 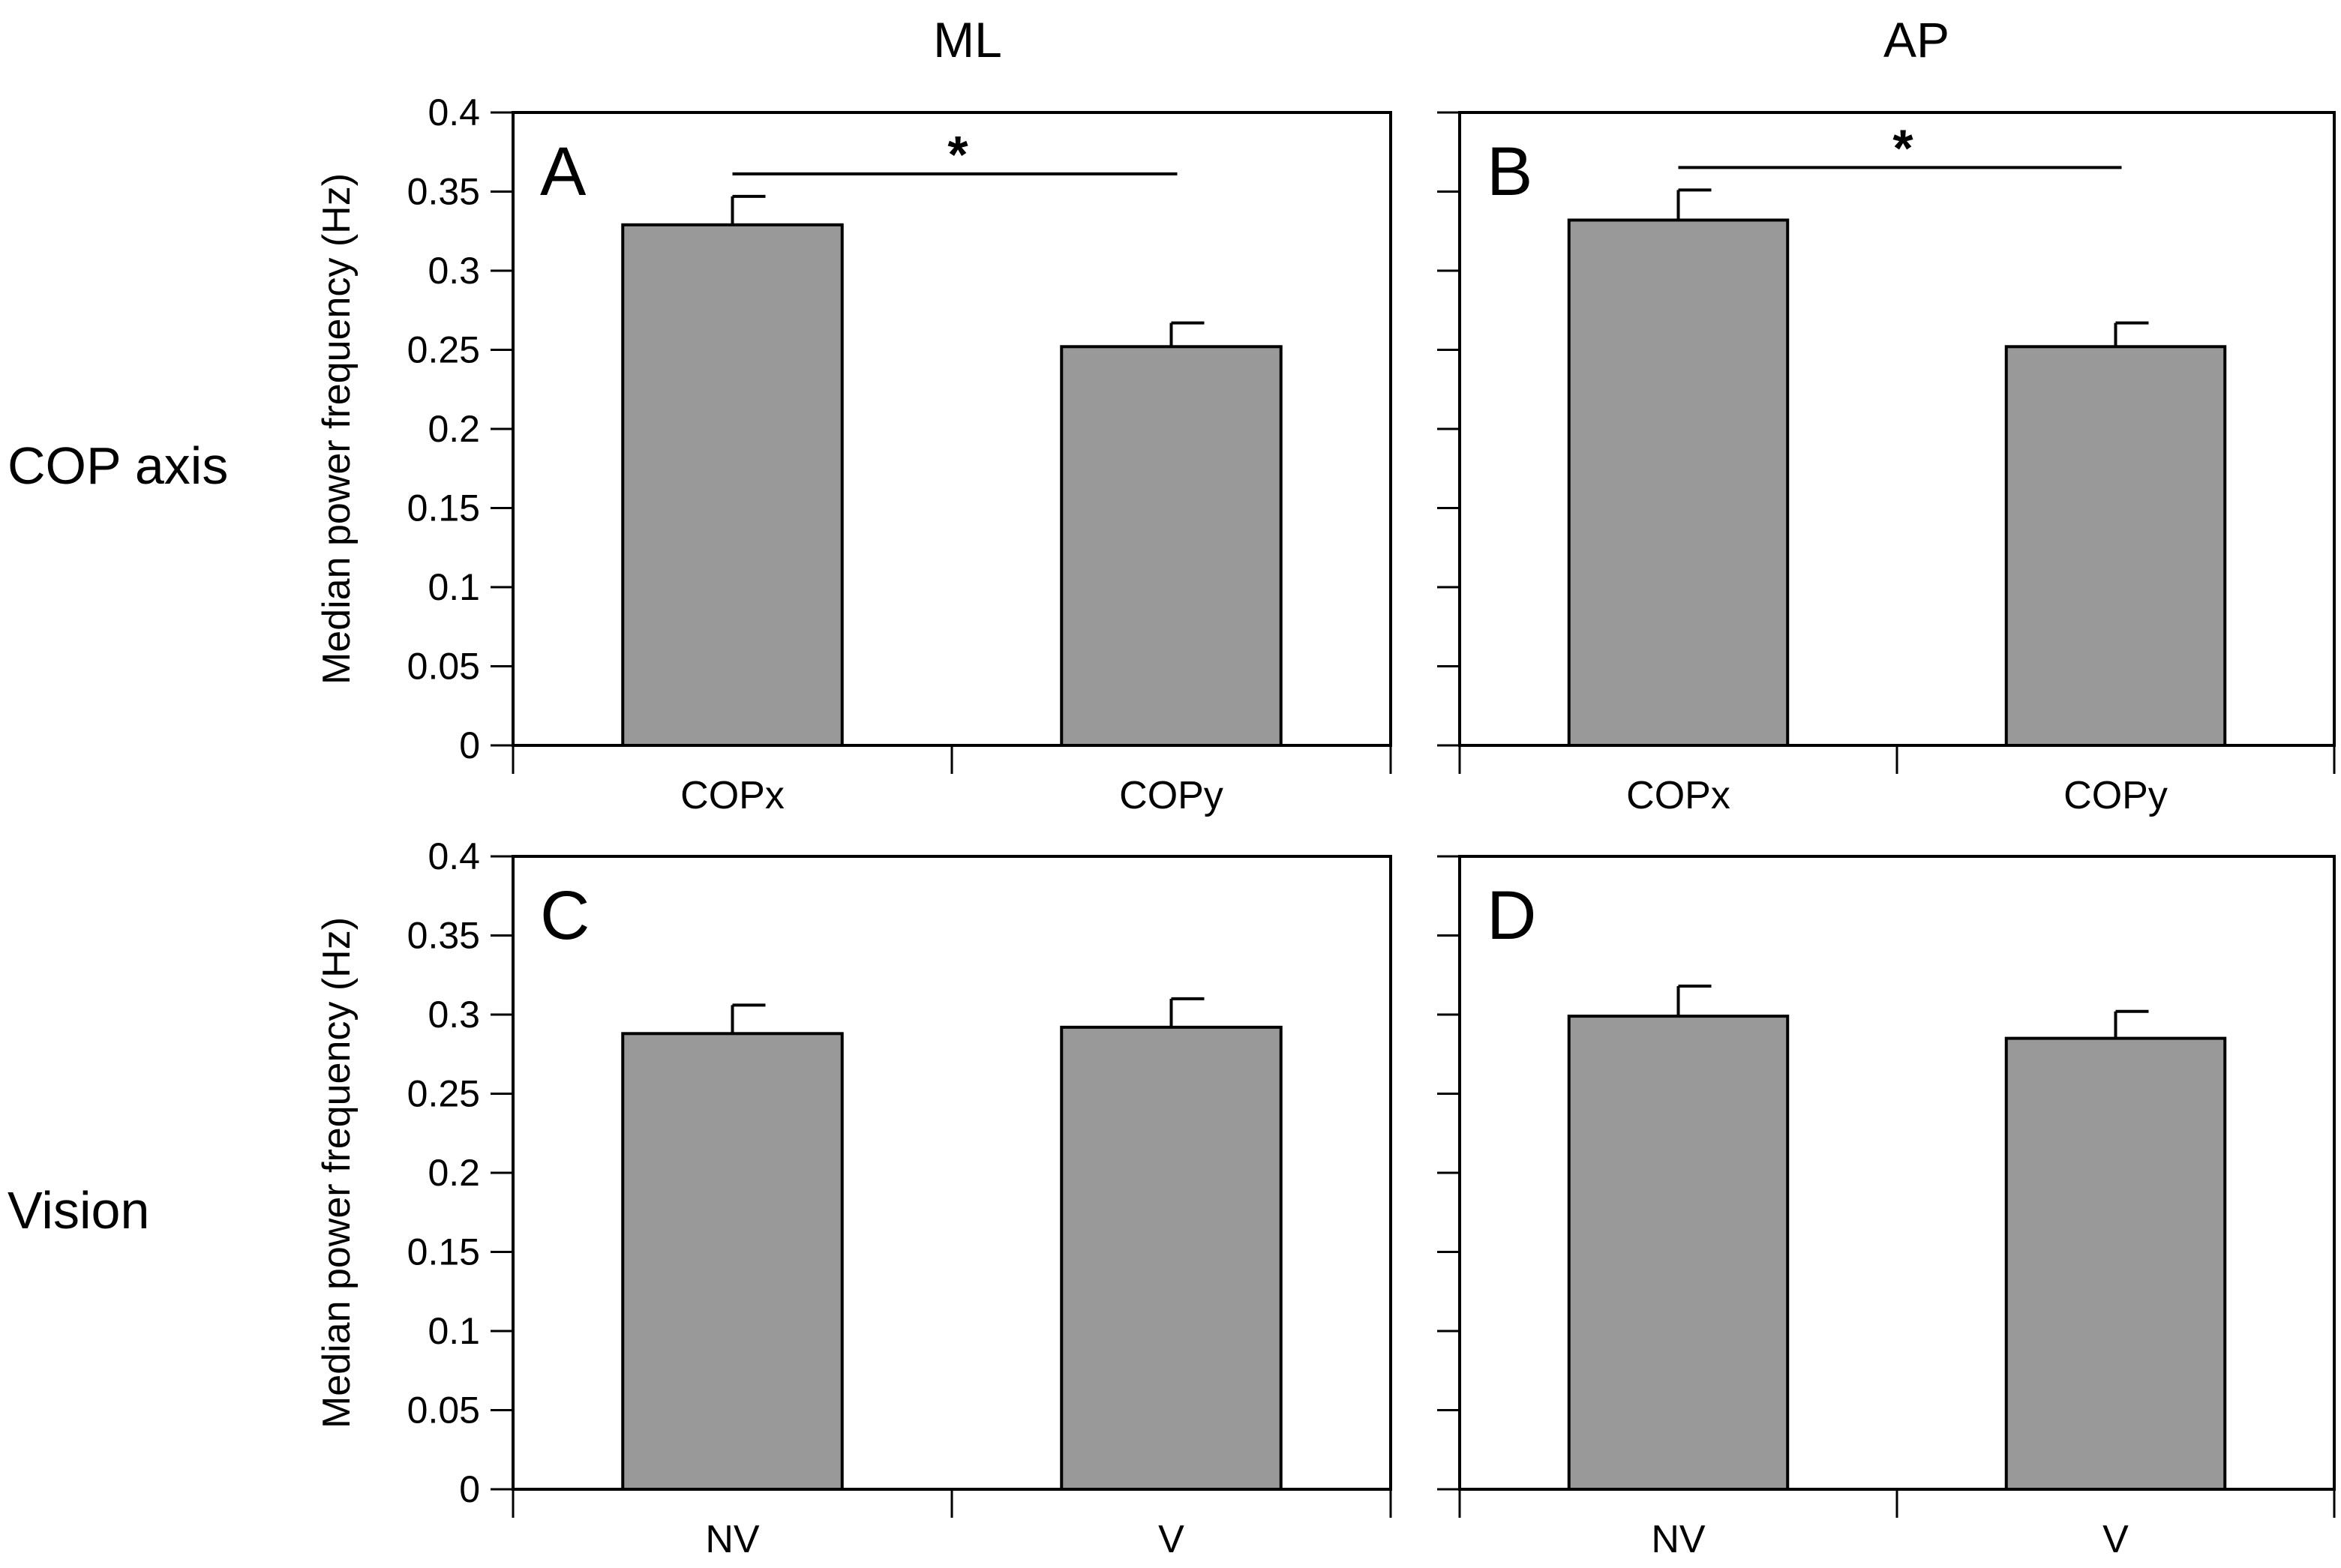 I want to click on column-title-ap: AP, so click(x=1916, y=40).